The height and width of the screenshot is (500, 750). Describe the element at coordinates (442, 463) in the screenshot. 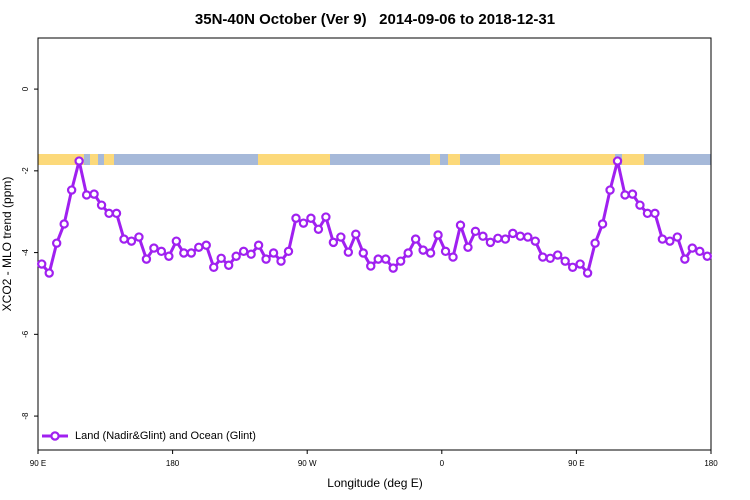

I see `x-tick-label: 0` at that location.